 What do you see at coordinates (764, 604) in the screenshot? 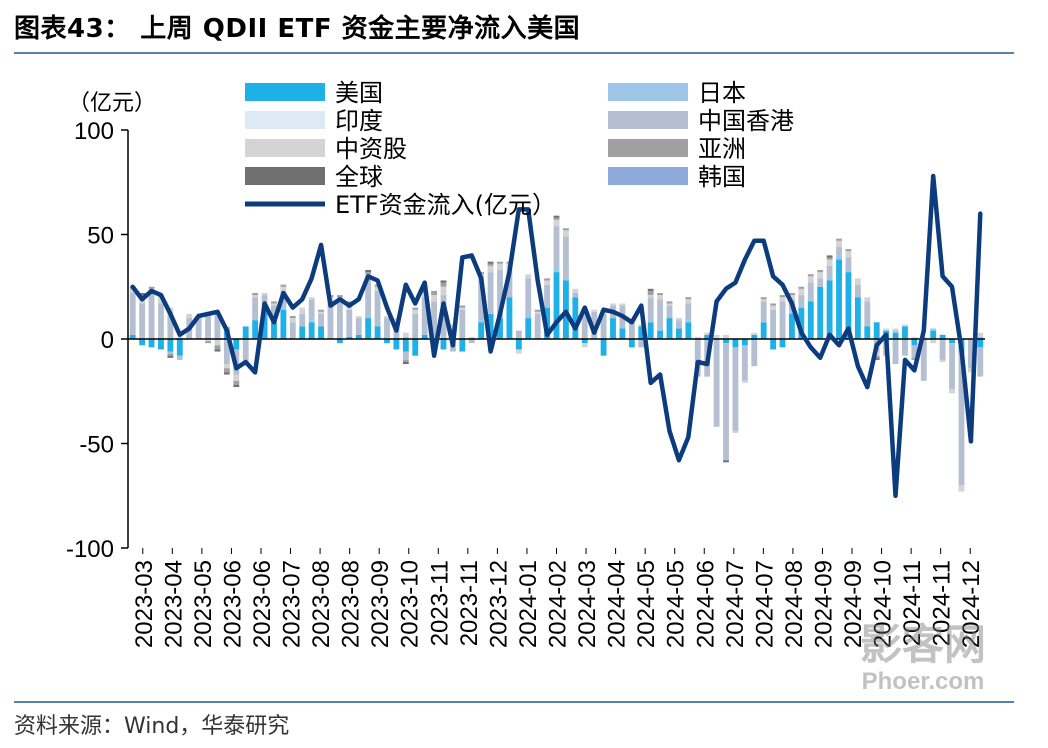
I see `x-tick-label: 2024-07` at bounding box center [764, 604].